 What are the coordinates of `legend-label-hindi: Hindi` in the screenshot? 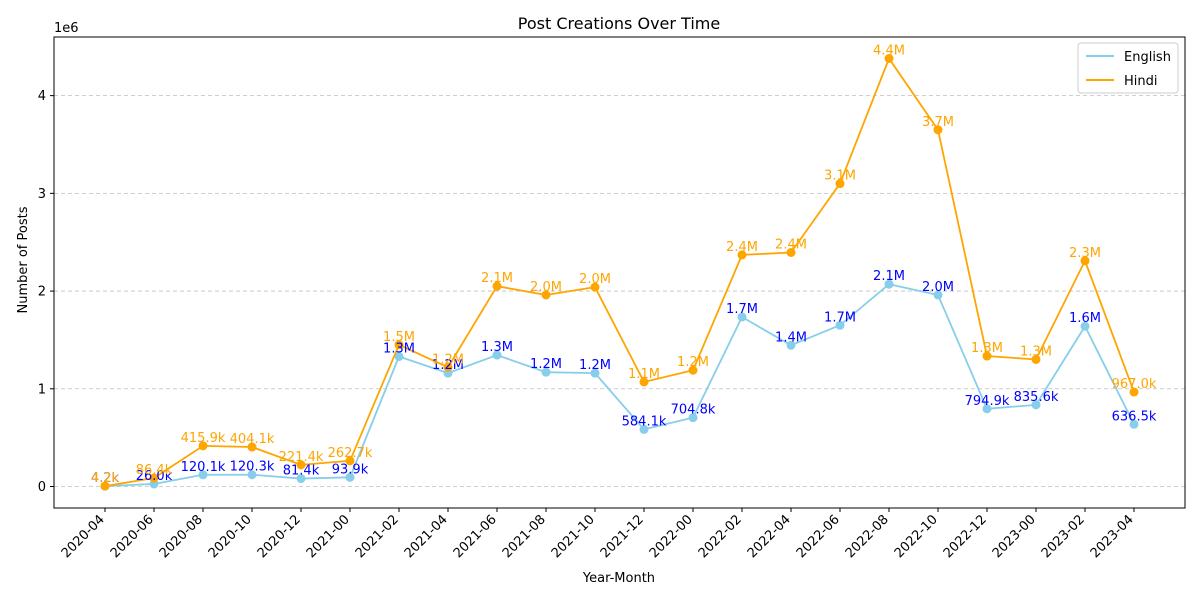 It's located at (1141, 81).